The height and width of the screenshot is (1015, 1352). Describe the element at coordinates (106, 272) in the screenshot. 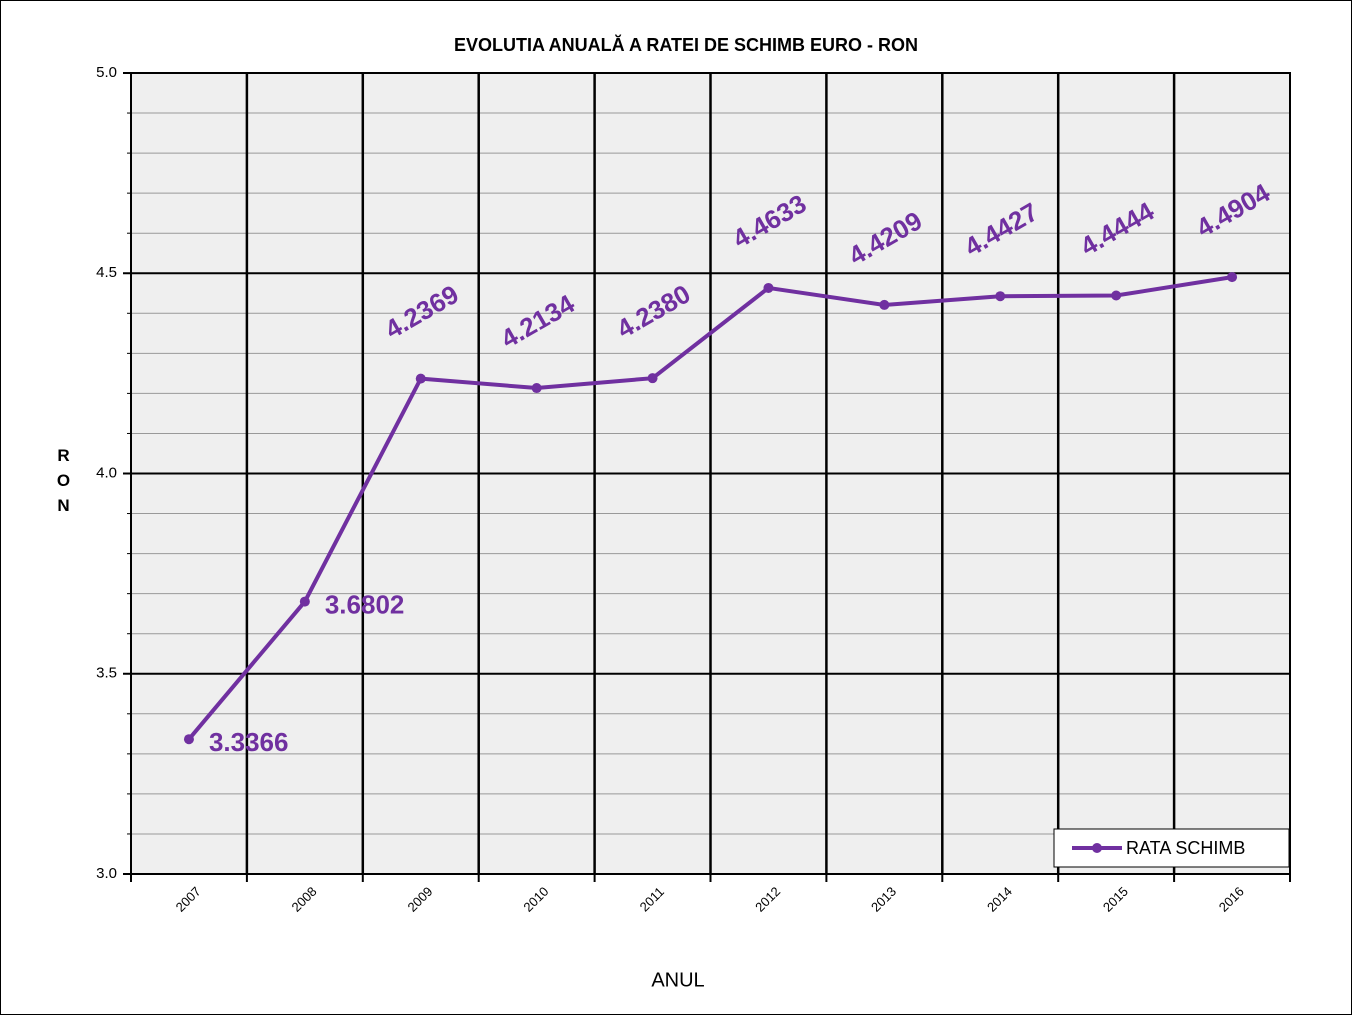

I see `y-tick-label: 4.5` at that location.